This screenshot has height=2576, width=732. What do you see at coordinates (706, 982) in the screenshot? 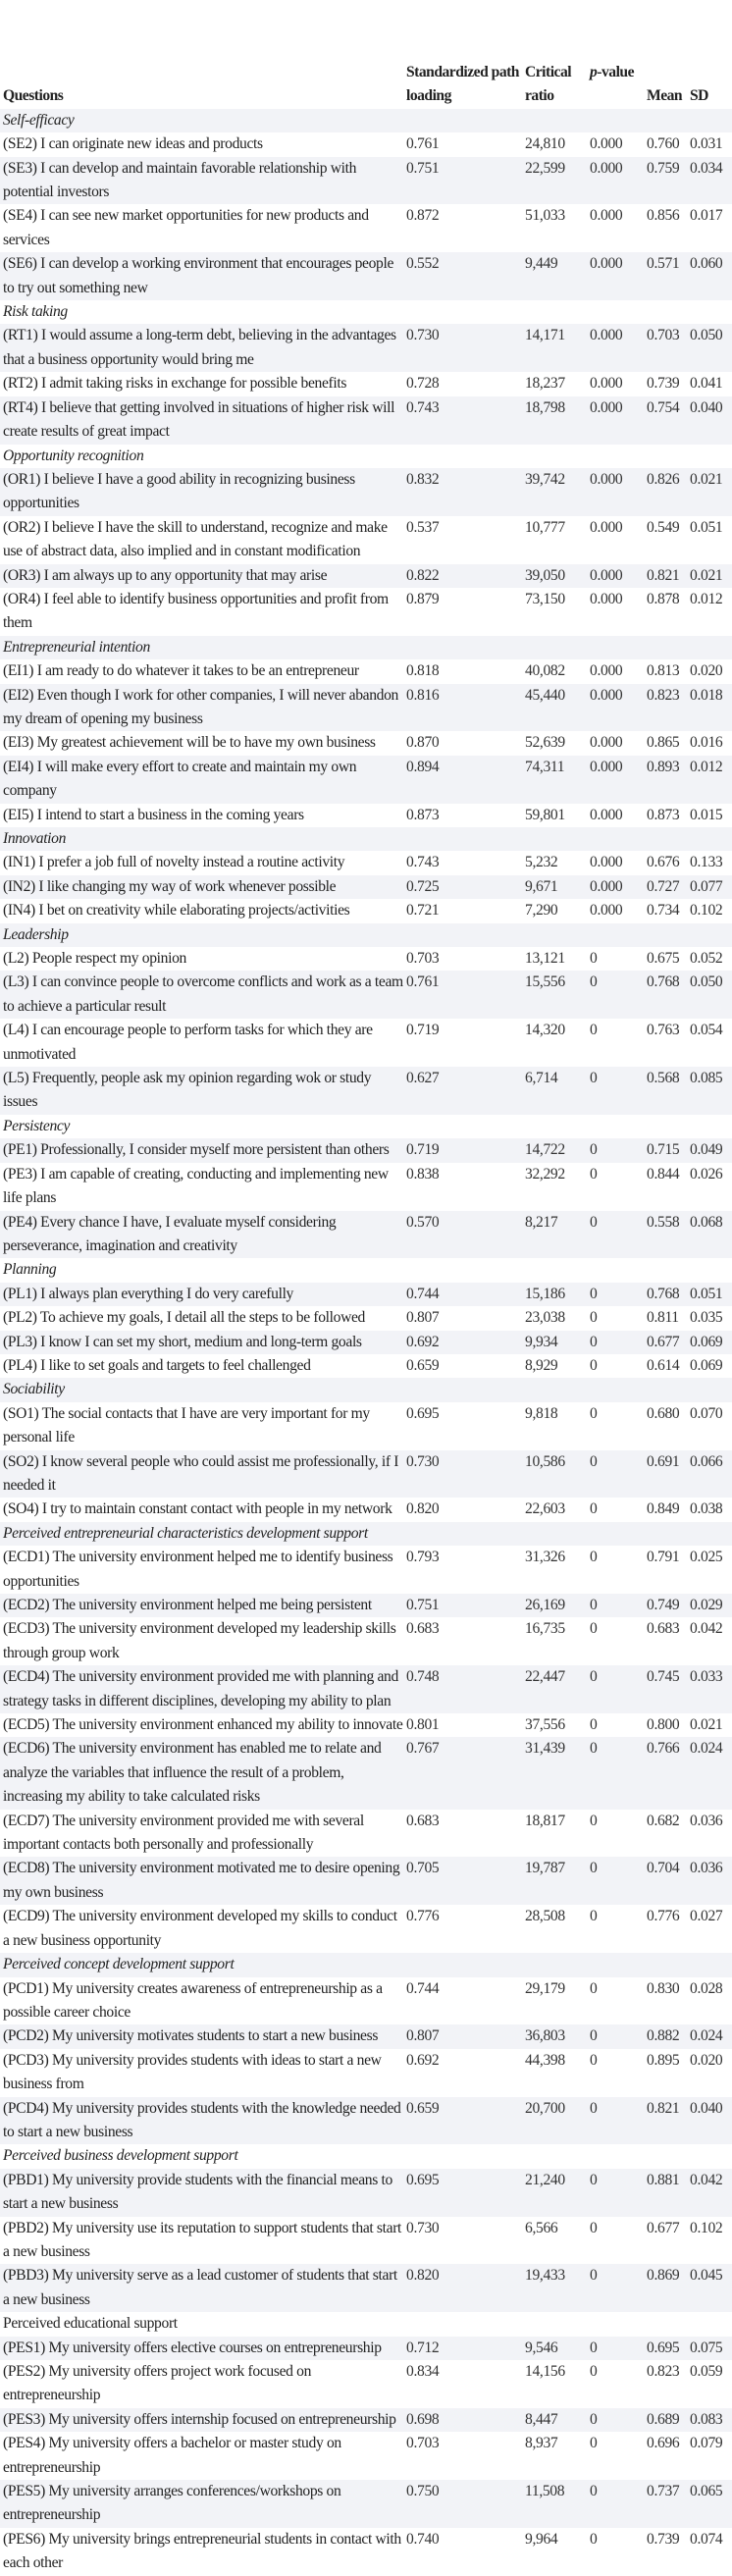
I see `sd-cell: 0.050` at bounding box center [706, 982].